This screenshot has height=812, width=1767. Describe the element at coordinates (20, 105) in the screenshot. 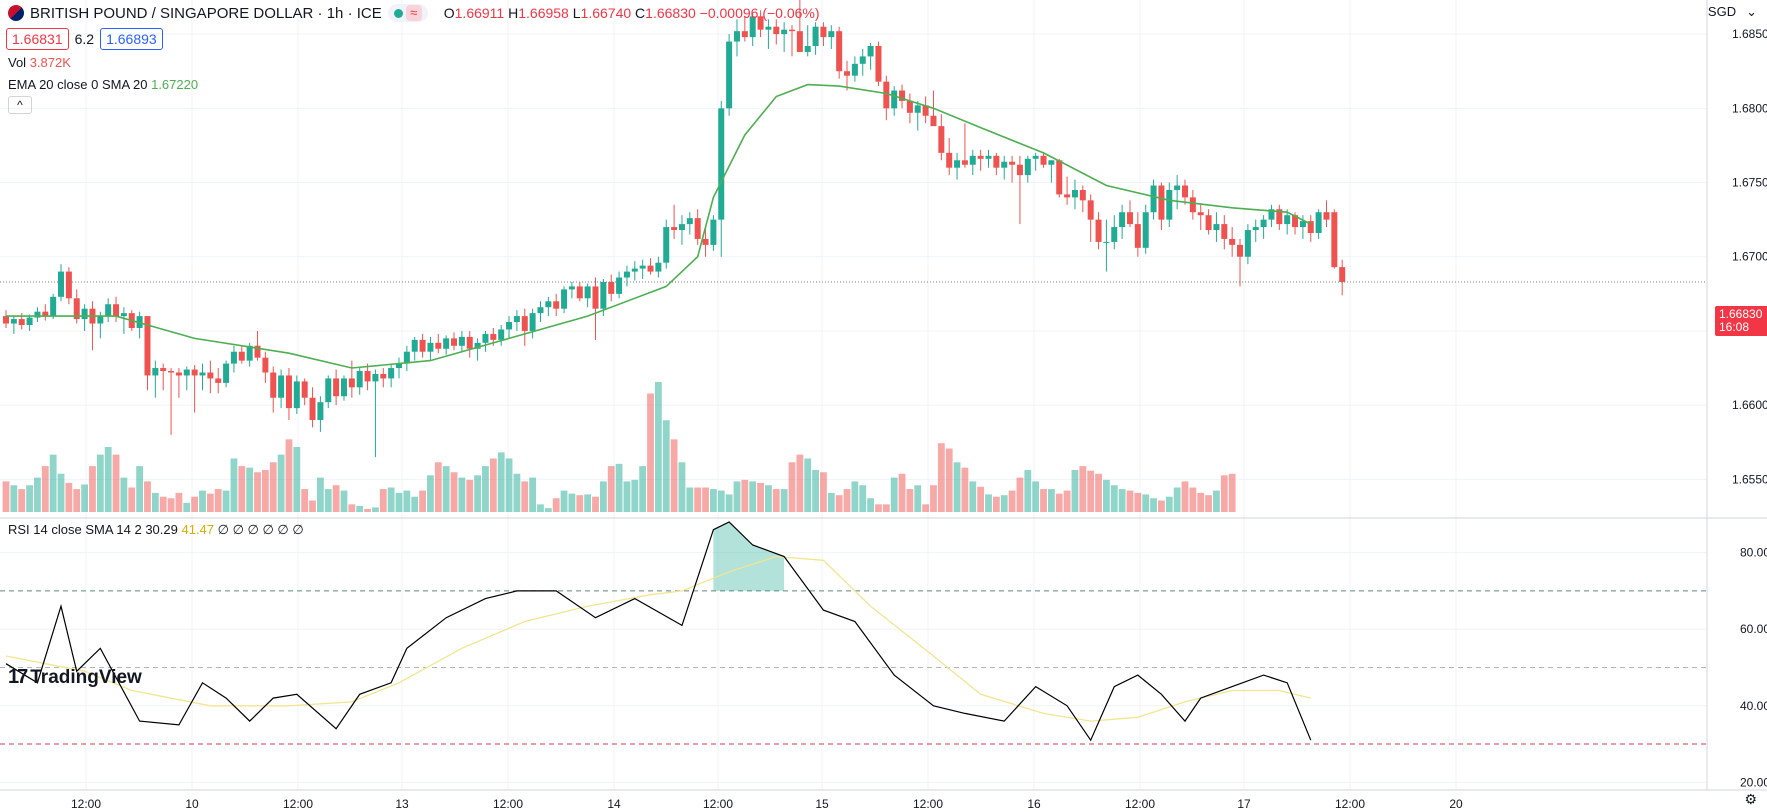

I see `collapse-legend-button: ^` at that location.